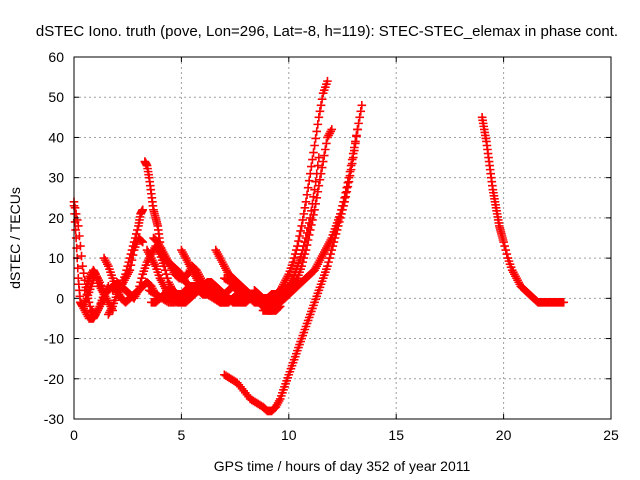  What do you see at coordinates (56, 57) in the screenshot?
I see `y-tick-label: 60` at bounding box center [56, 57].